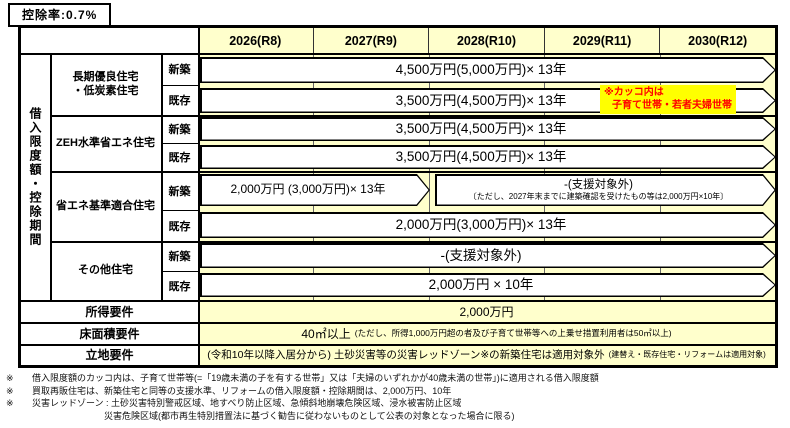 The height and width of the screenshot is (428, 790). I want to click on value-arrow: 2,000万円 × 10年, so click(488, 285).